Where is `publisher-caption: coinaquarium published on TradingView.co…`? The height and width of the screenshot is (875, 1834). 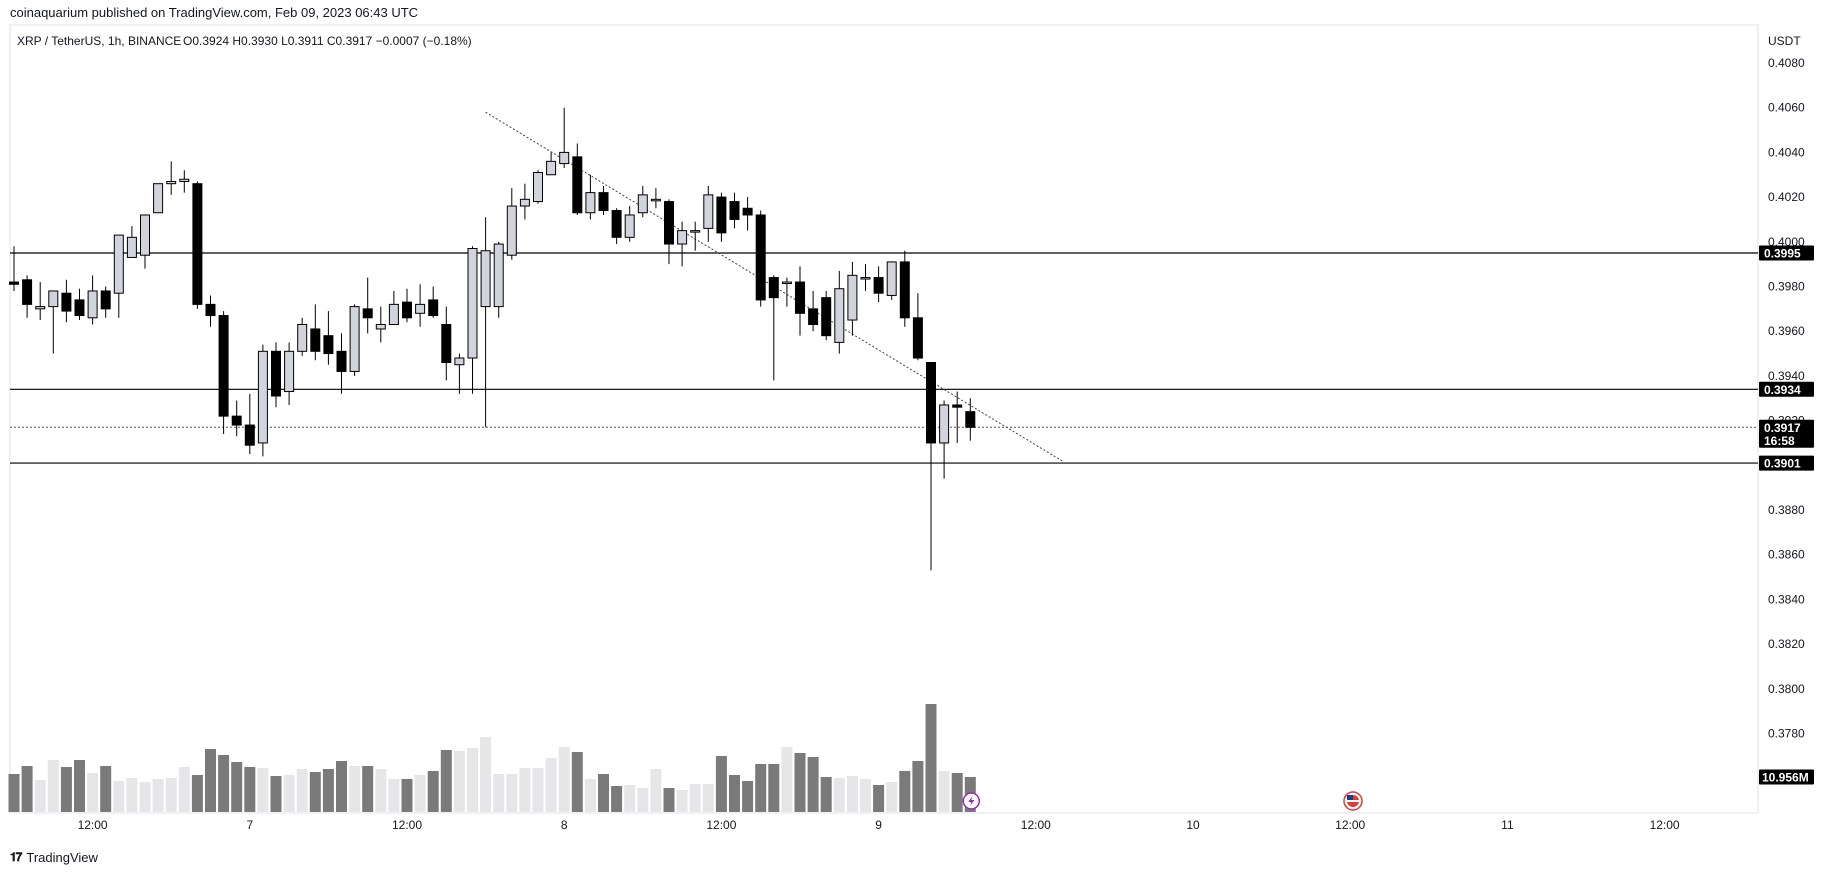 publisher-caption: coinaquarium published on TradingView.co… is located at coordinates (214, 12).